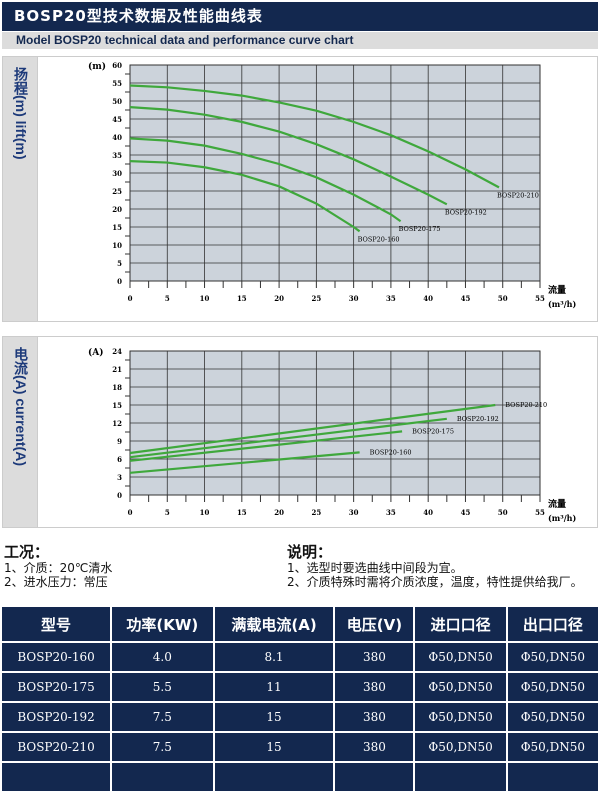 The image size is (600, 793). What do you see at coordinates (56, 657) in the screenshot?
I see `table-cell: BOSP20-160` at bounding box center [56, 657].